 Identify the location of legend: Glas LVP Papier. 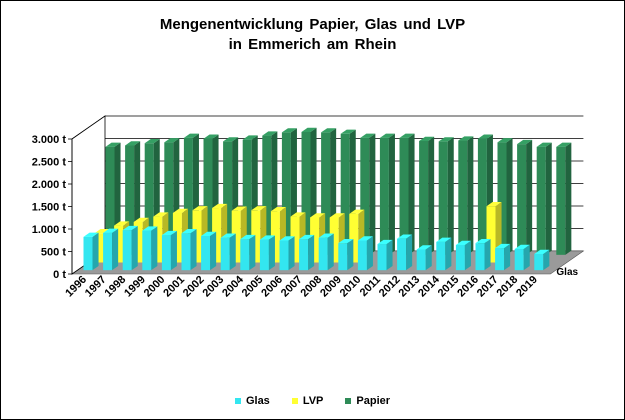
(312, 401).